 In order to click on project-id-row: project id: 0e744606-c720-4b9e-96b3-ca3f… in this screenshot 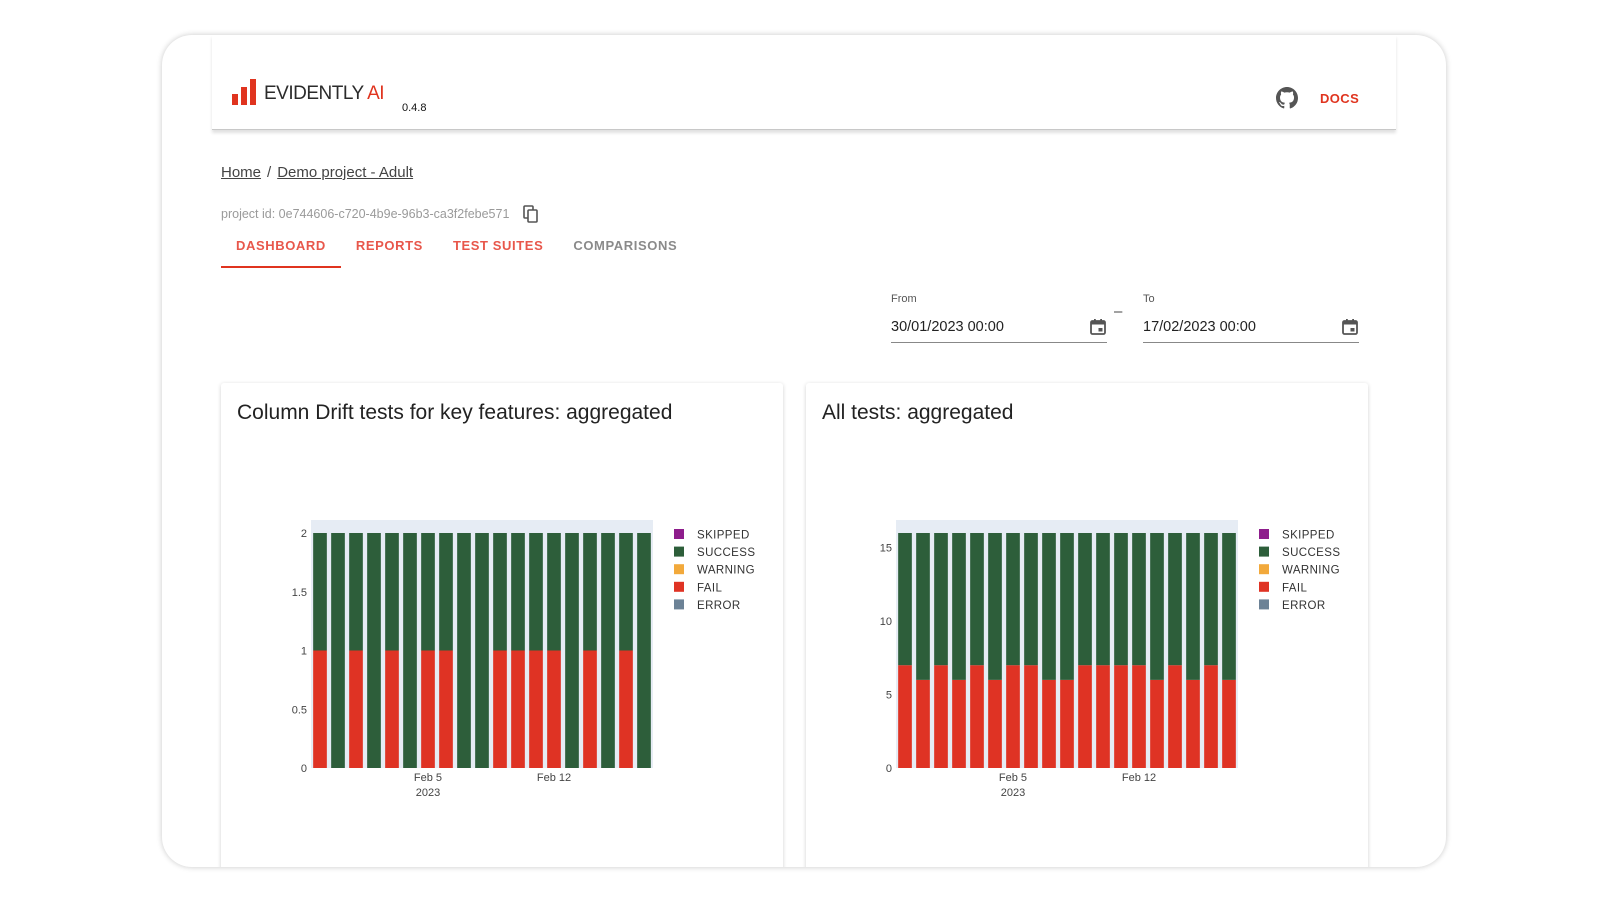, I will do `click(380, 214)`.